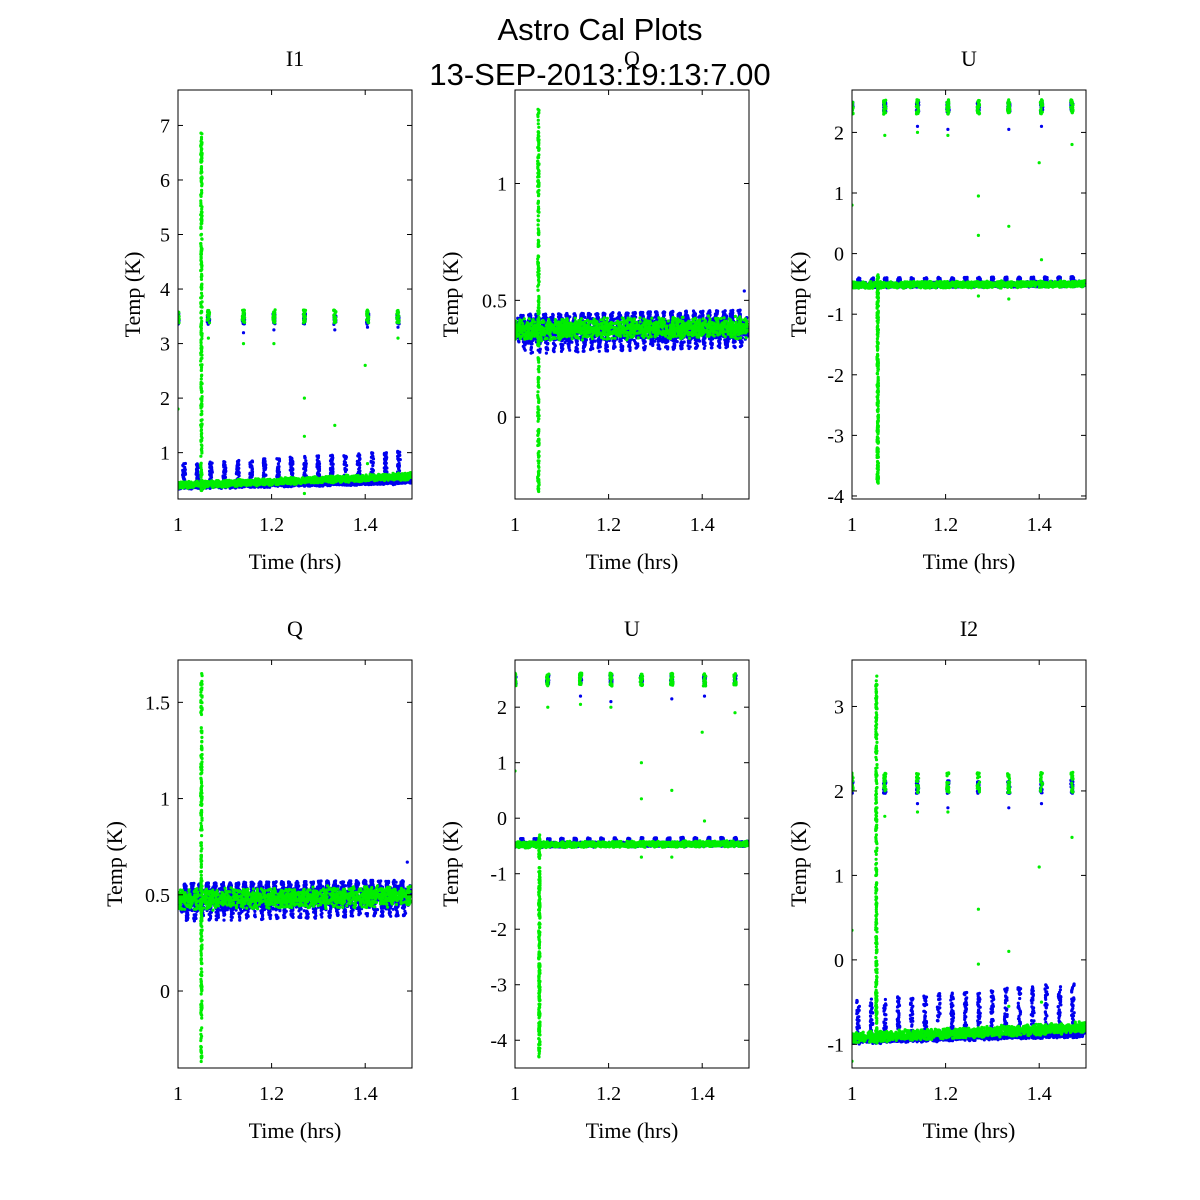 This screenshot has width=1200, height=1200. Describe the element at coordinates (165, 290) in the screenshot. I see `y-tick-label: 4` at that location.